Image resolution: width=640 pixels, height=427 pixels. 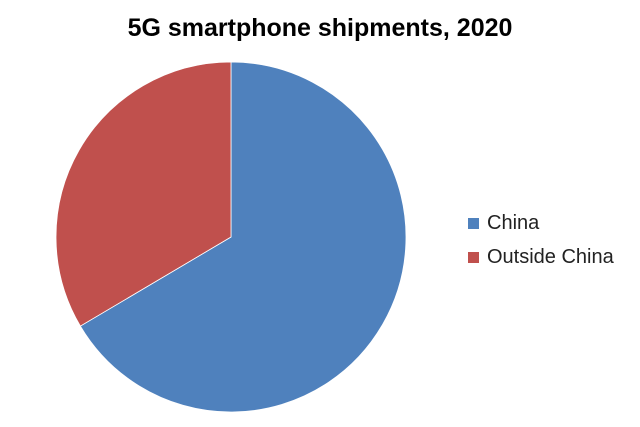 I want to click on legend: China Outside China, so click(x=541, y=240).